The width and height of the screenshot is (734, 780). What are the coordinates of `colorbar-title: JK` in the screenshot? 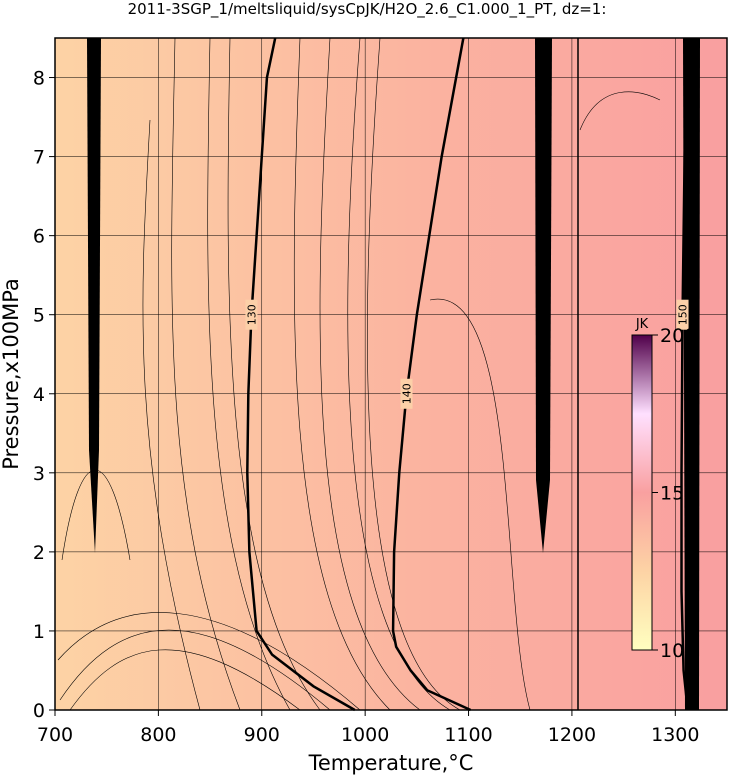 It's located at (642, 324).